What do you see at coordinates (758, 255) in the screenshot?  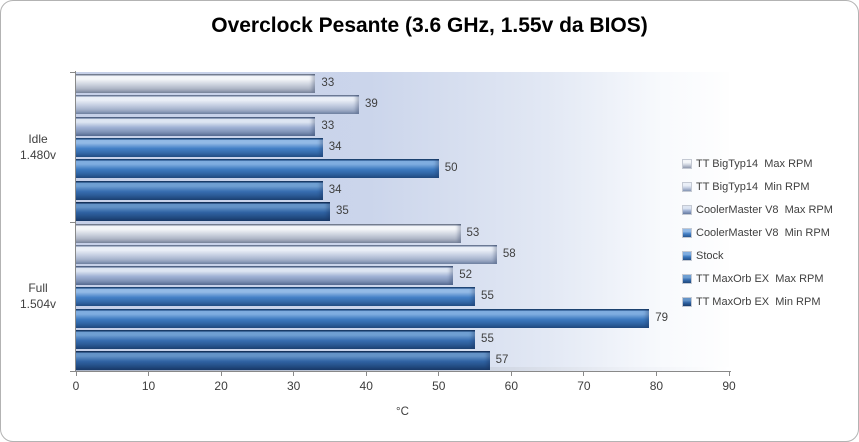 I see `legend-item: Stock` at bounding box center [758, 255].